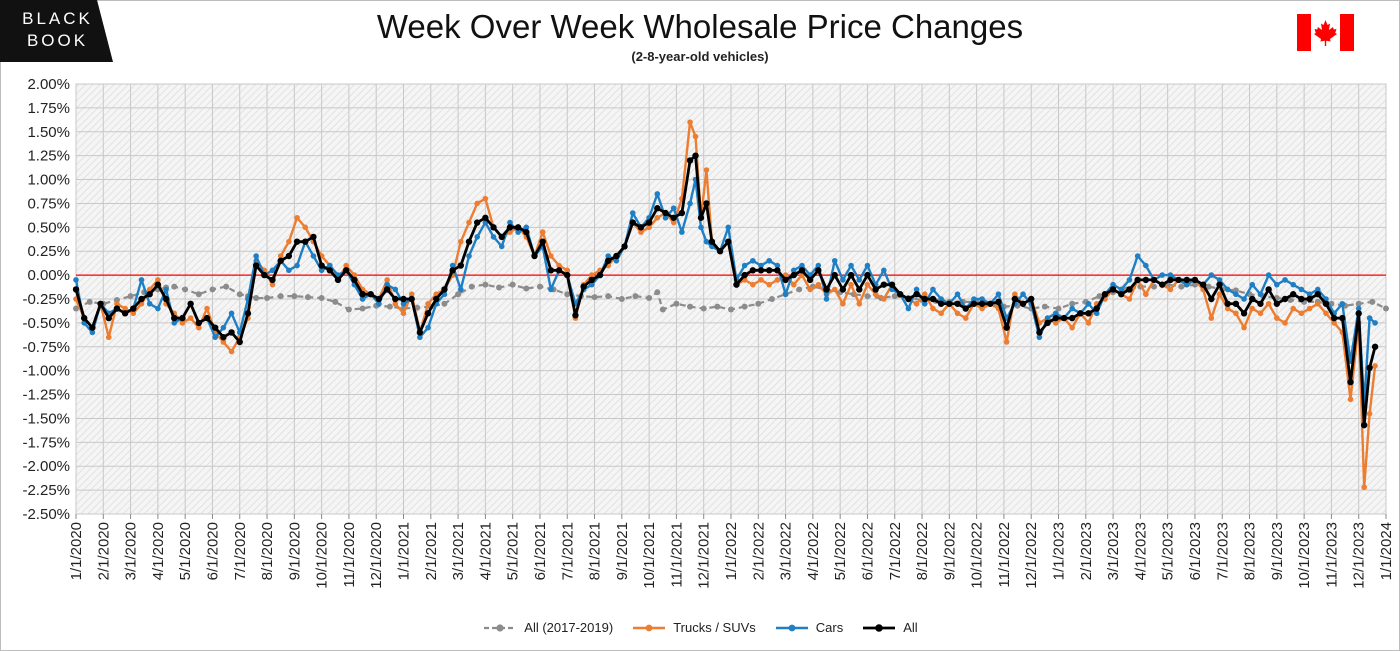  What do you see at coordinates (46, 490) in the screenshot?
I see `y-tick-label: -2.25%` at bounding box center [46, 490].